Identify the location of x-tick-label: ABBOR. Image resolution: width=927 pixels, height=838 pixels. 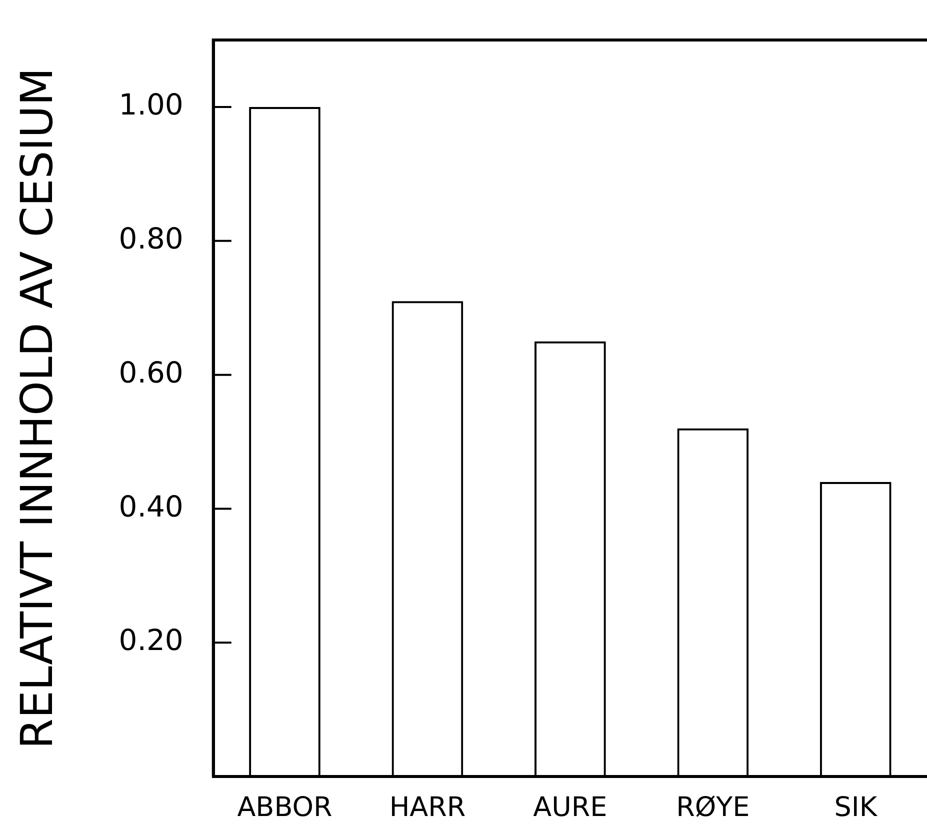
(284, 807).